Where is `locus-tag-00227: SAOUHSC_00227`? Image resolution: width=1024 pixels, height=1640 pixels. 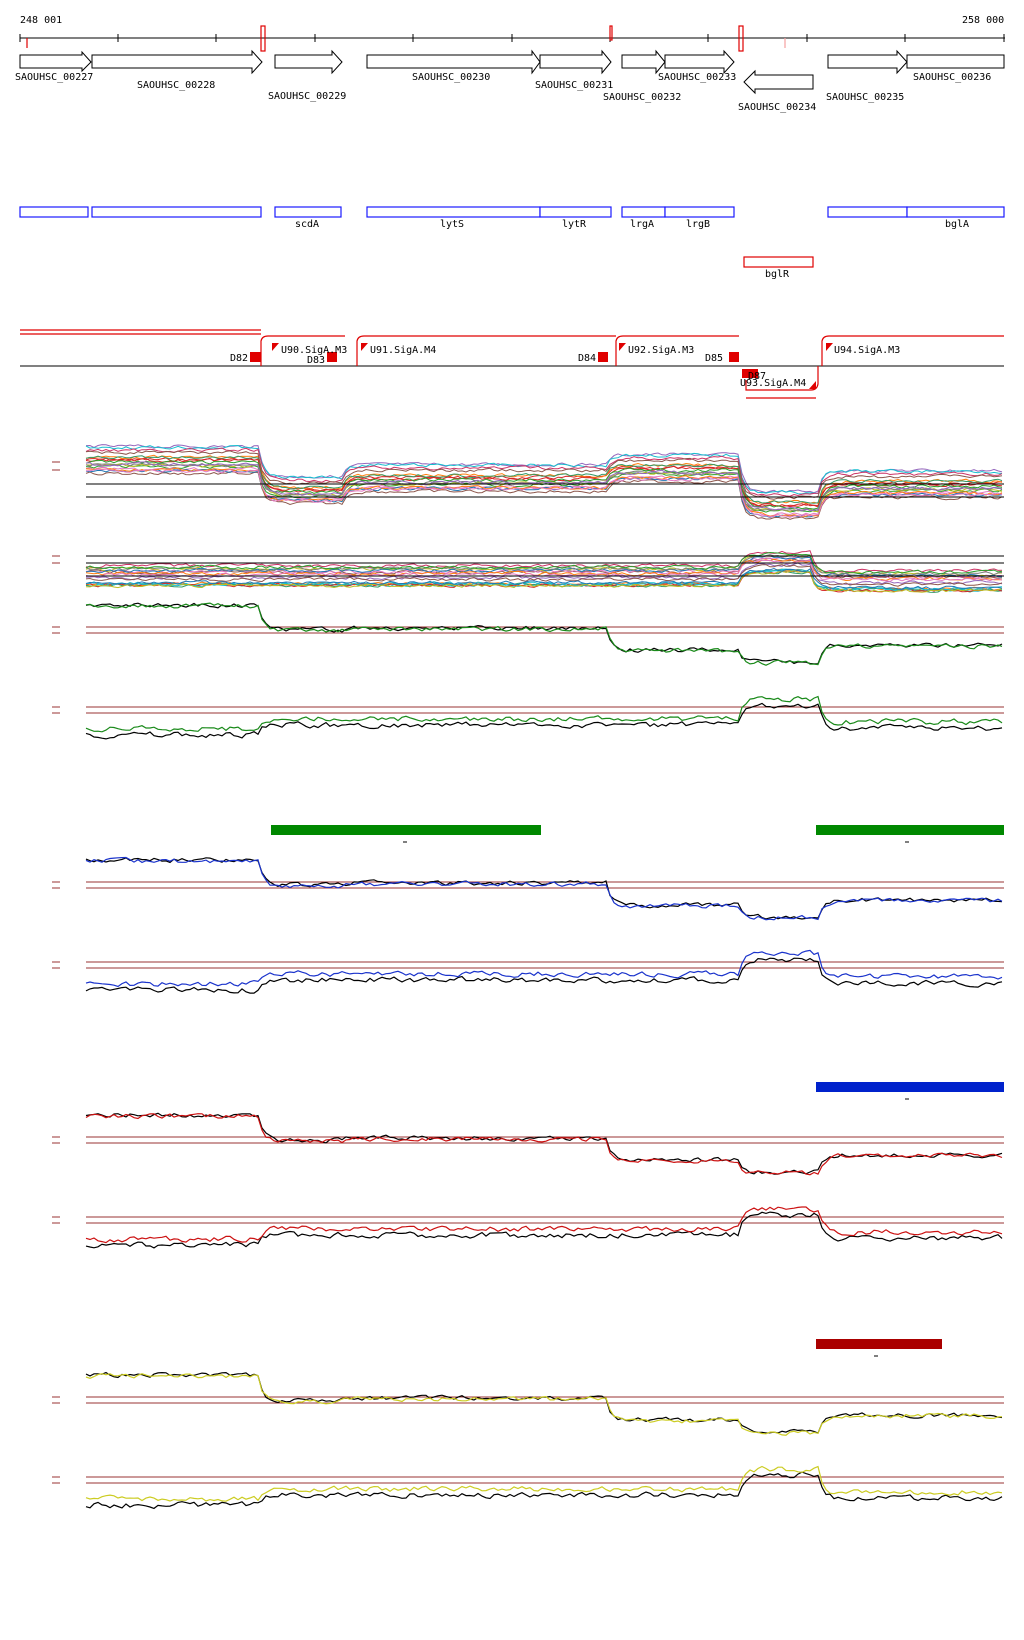 locus-tag-00227: SAOUHSC_00227 is located at coordinates (54, 77).